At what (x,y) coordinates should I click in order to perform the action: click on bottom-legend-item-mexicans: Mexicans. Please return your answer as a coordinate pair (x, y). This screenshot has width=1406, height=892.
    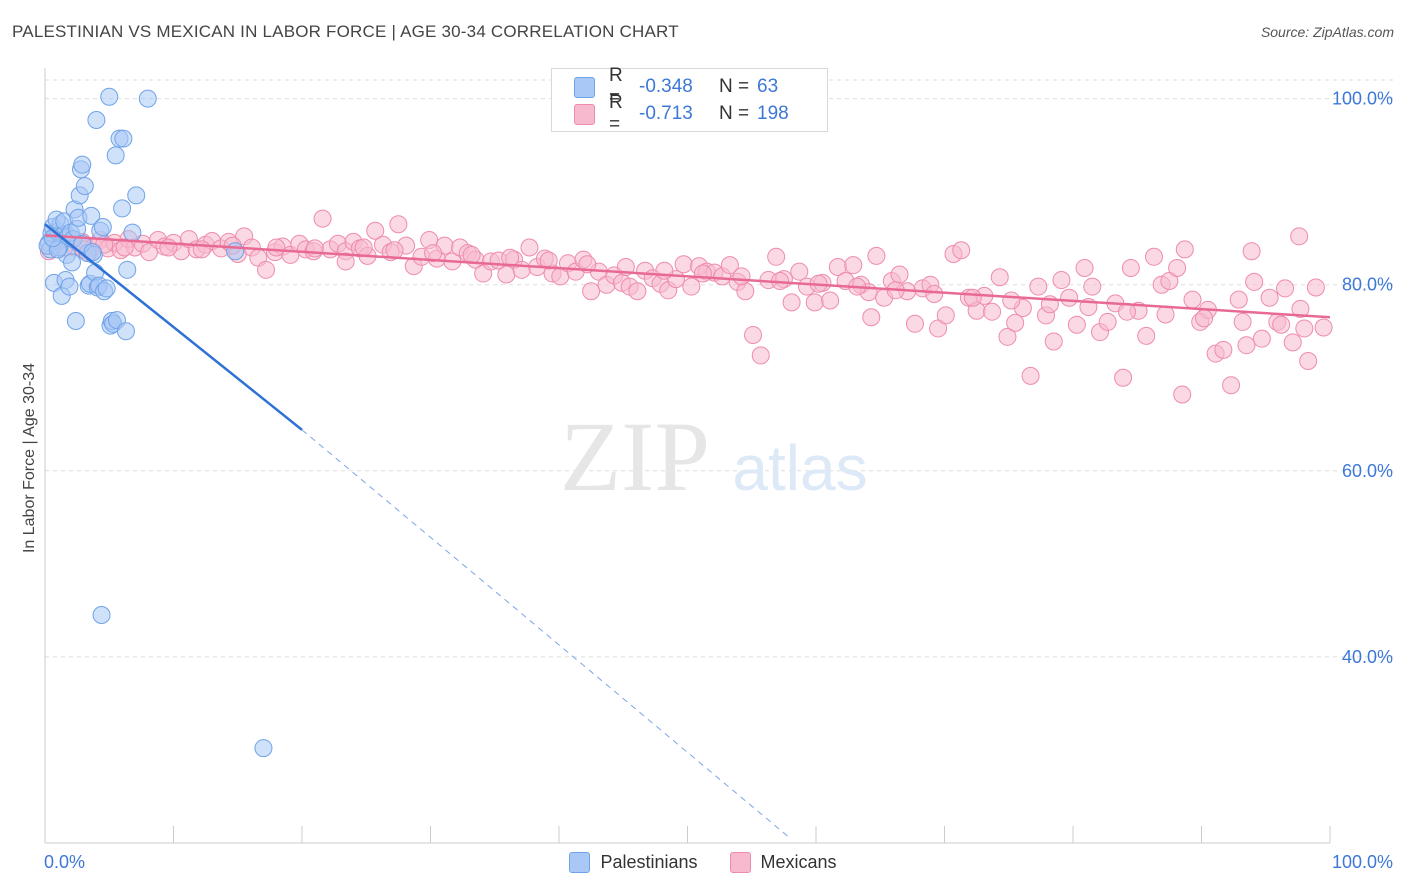
    Looking at the image, I should click on (783, 862).